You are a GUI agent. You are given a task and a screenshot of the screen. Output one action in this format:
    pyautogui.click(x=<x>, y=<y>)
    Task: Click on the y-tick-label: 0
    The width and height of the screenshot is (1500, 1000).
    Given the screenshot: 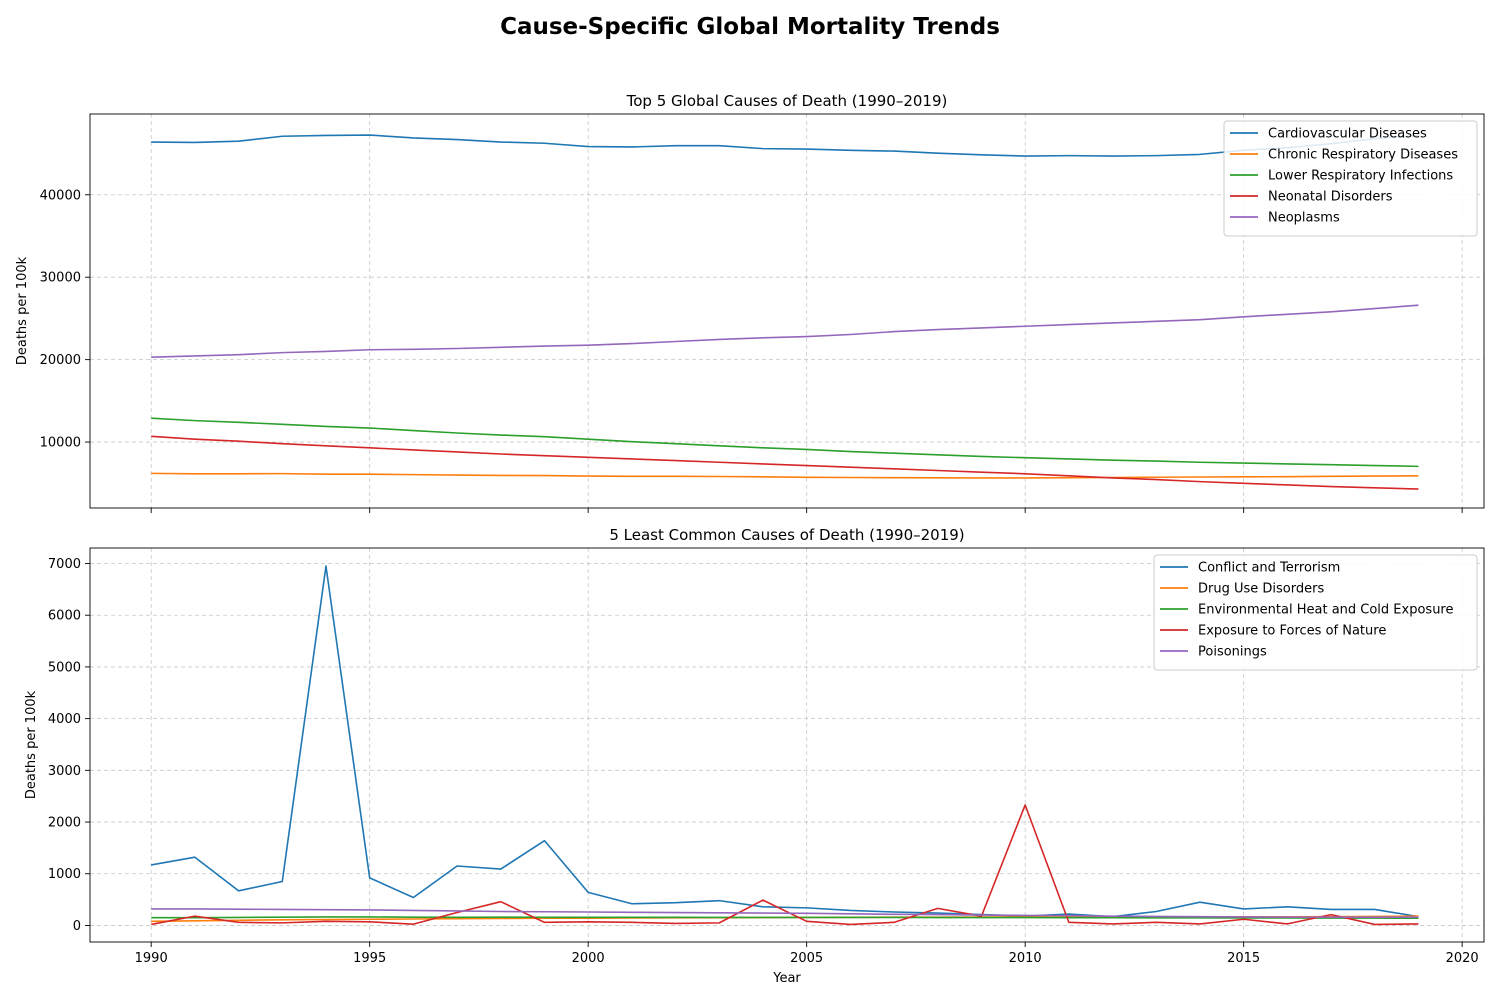 What is the action you would take?
    pyautogui.click(x=77, y=926)
    